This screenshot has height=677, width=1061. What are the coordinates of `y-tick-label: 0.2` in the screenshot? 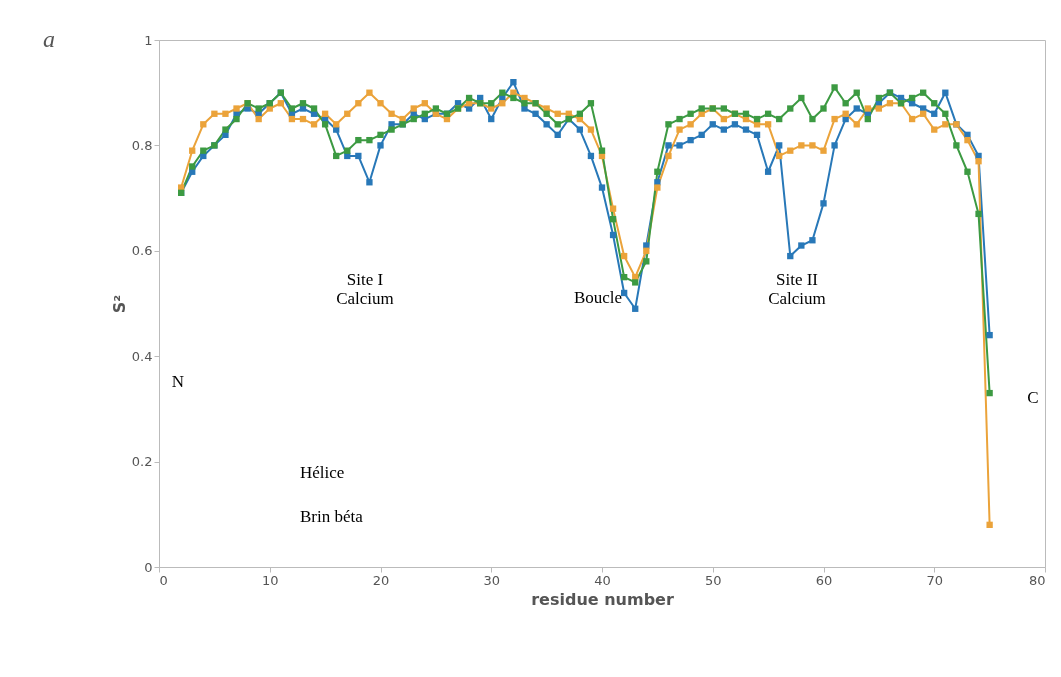 It's located at (142, 462).